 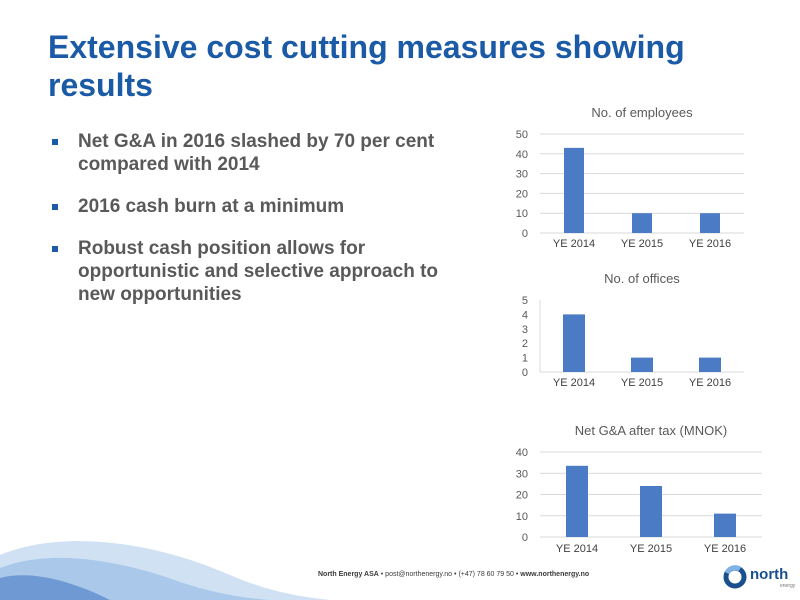 I want to click on chart-title: Net G&A after tax (MNOK), so click(x=651, y=430).